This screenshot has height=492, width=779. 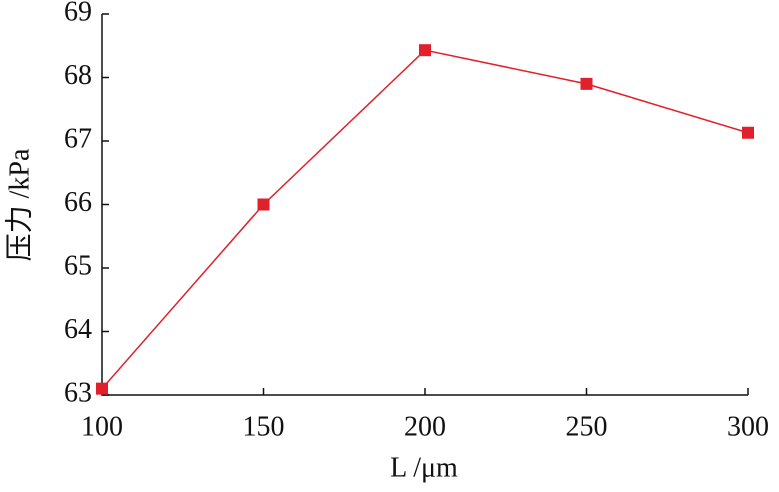 I want to click on x-tick-label: 250, so click(x=587, y=426).